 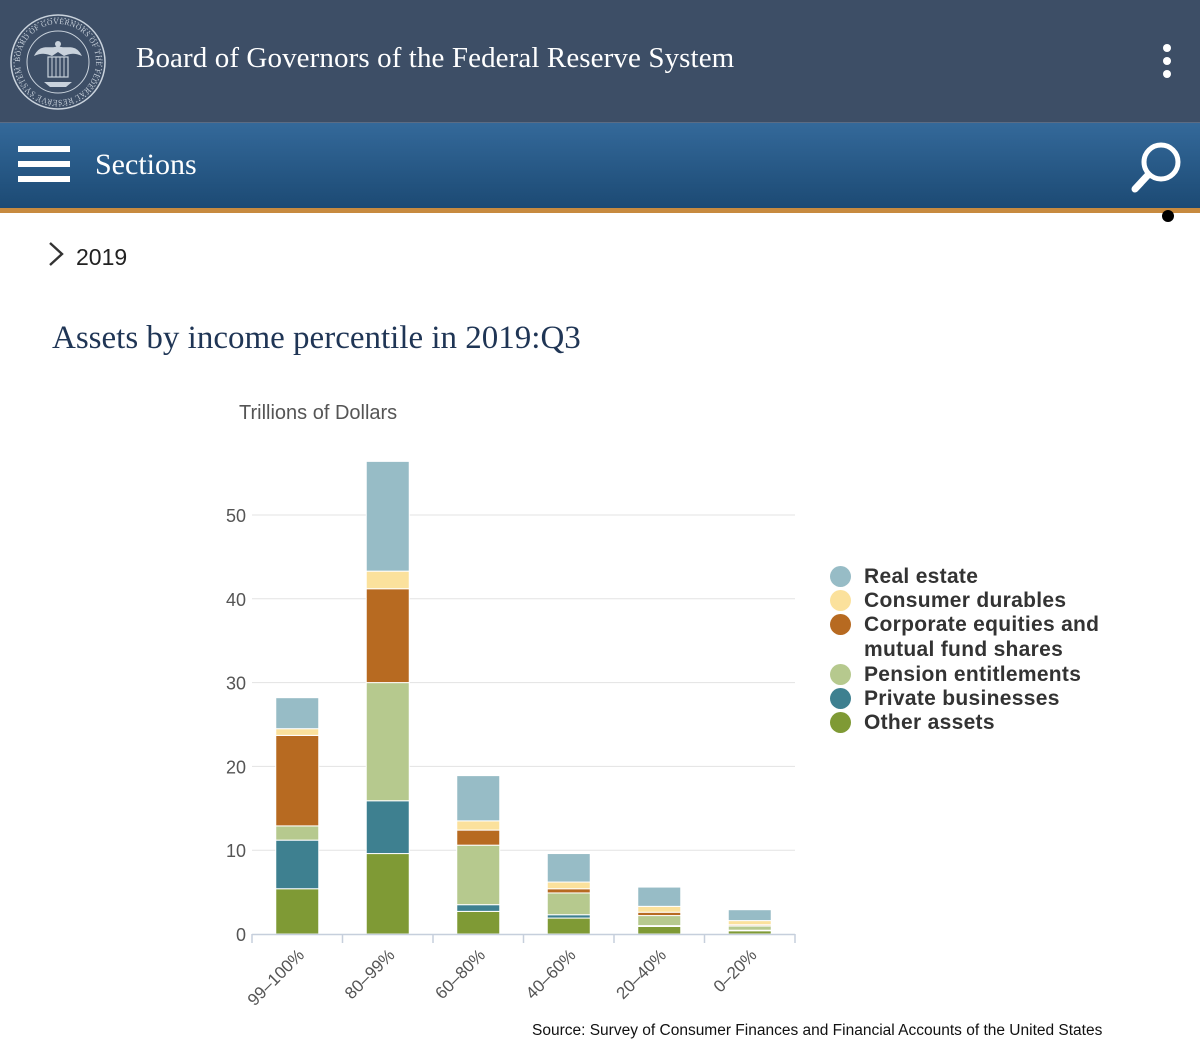 What do you see at coordinates (921, 576) in the screenshot?
I see `legend-label: Real estate` at bounding box center [921, 576].